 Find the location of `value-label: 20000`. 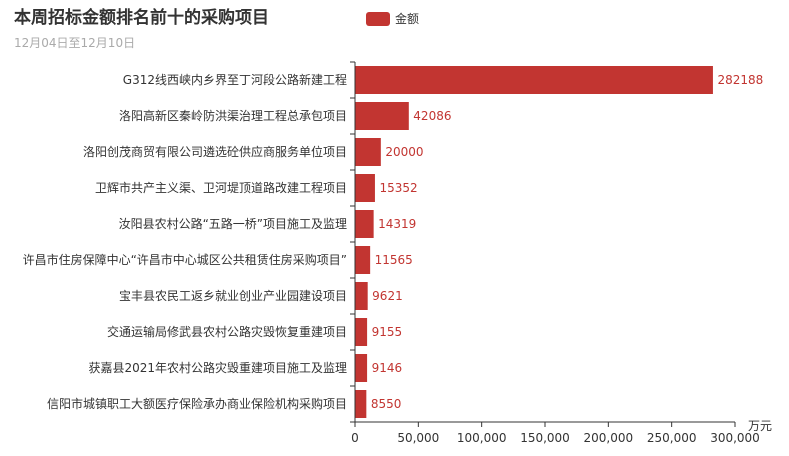

value-label: 20000 is located at coordinates (404, 152).